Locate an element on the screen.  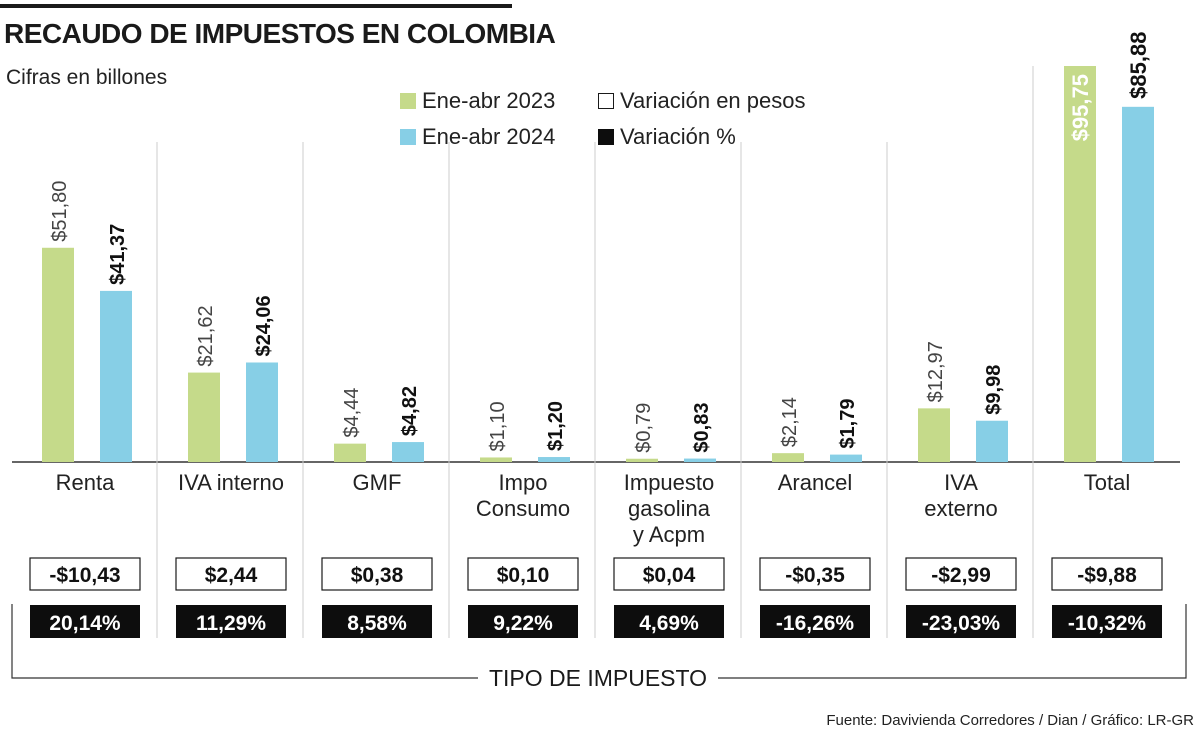
category-label: Renta is located at coordinates (85, 482).